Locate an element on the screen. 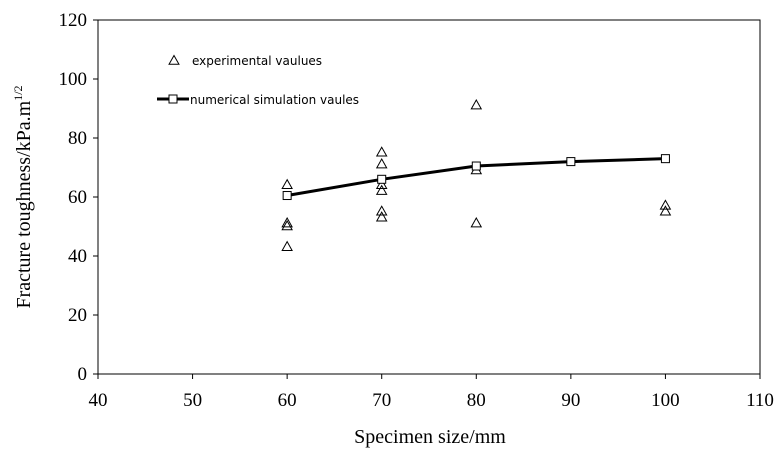 The image size is (779, 450). x-tick-label: 50 is located at coordinates (192, 400).